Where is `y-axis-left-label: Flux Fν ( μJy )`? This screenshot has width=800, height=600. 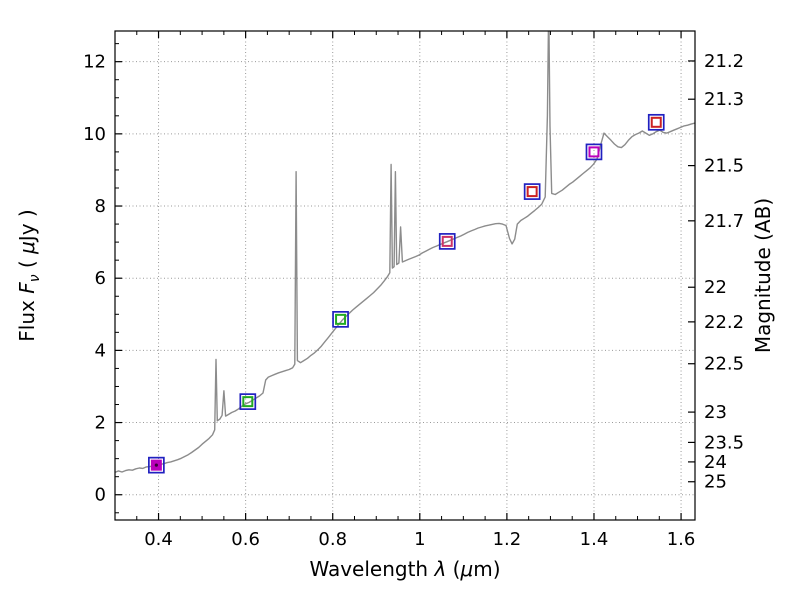 y-axis-left-label: Flux Fν ( μJy ) is located at coordinates (29, 275).